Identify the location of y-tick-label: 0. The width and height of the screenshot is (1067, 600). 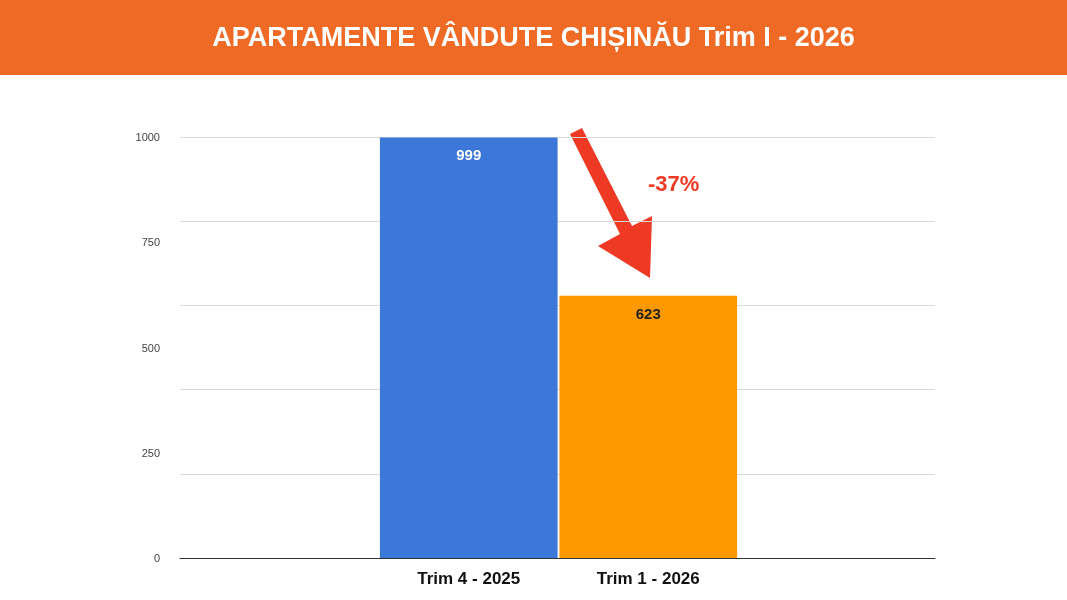
(156, 558).